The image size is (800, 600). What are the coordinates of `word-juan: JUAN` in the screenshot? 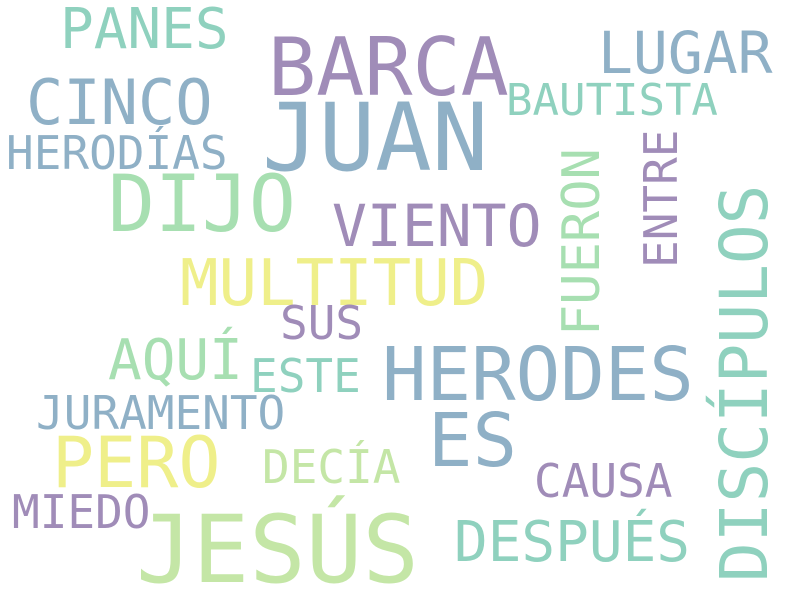 It's located at (375, 138).